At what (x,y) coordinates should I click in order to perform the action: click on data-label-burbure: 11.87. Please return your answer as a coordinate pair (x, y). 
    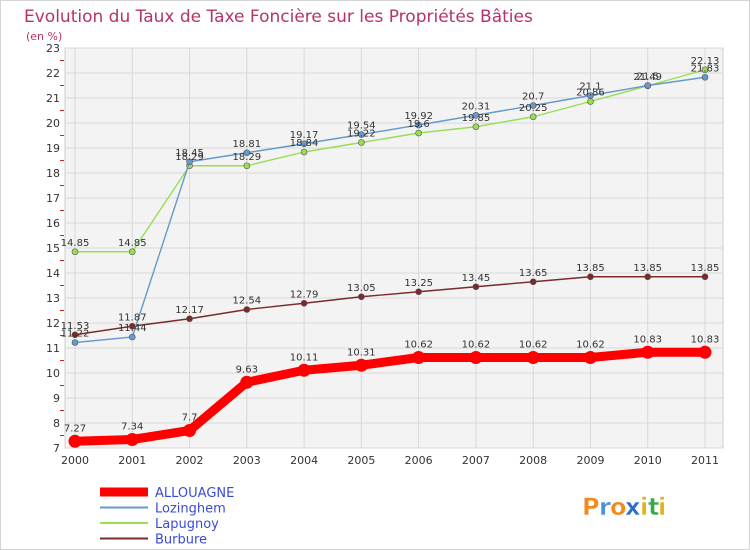
    Looking at the image, I should click on (132, 317).